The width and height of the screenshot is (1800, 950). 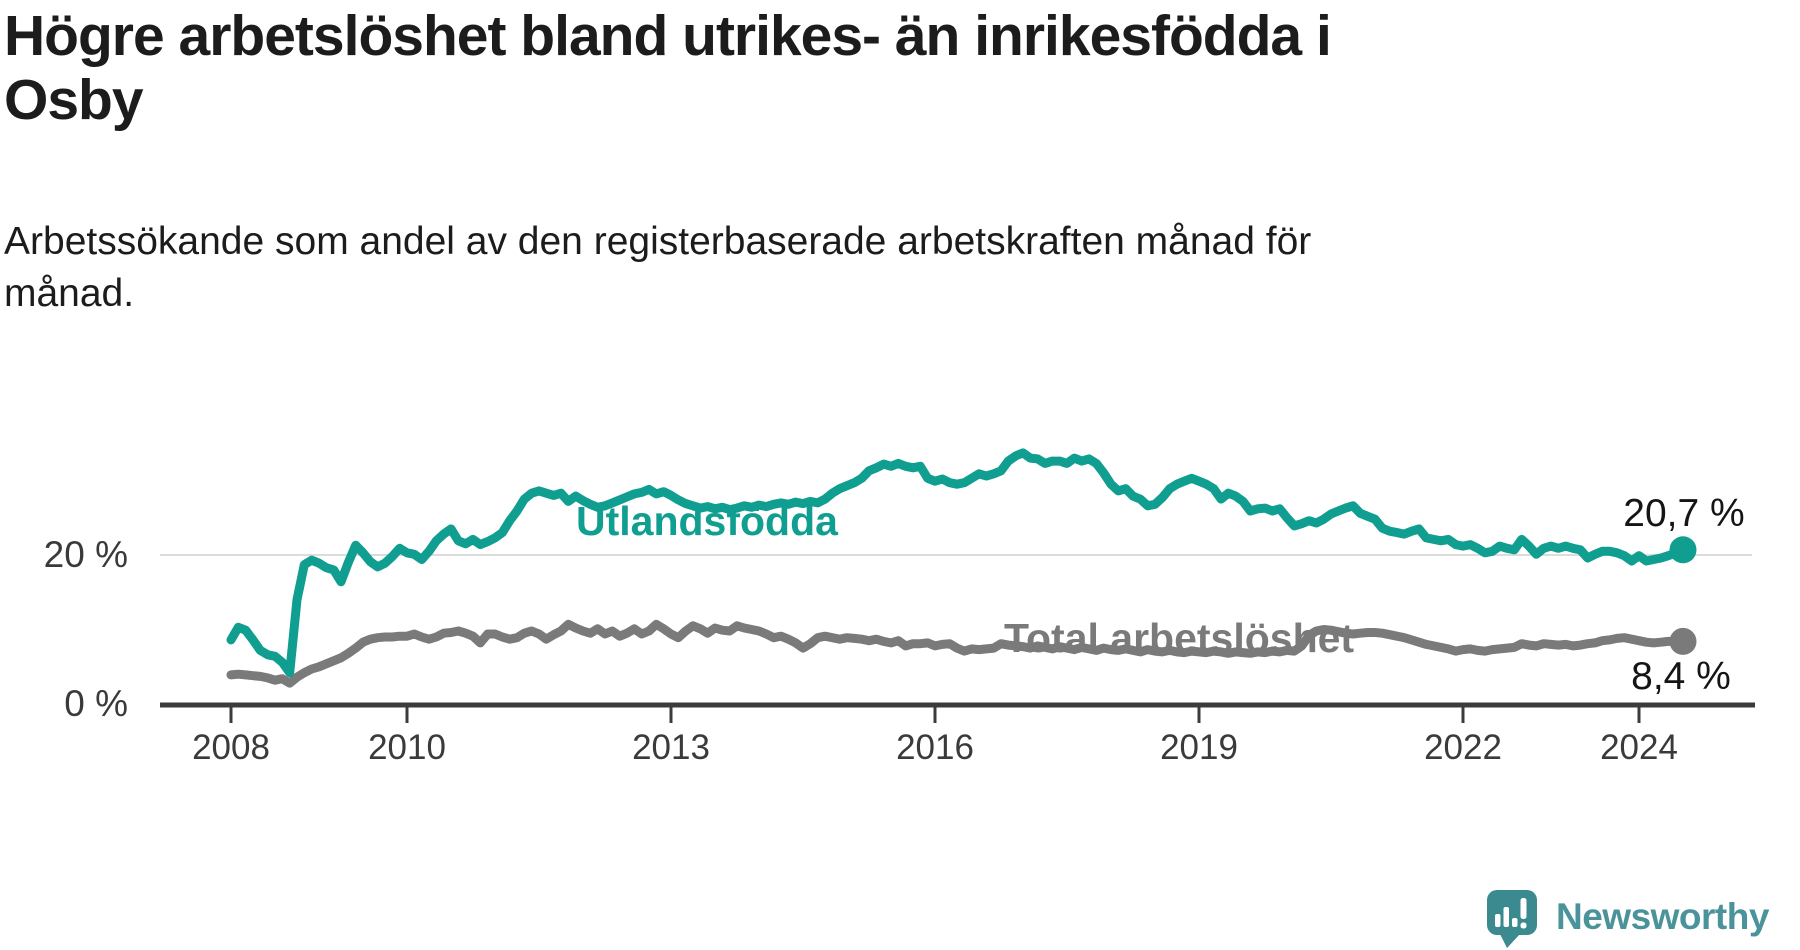 What do you see at coordinates (1683, 550) in the screenshot?
I see `series-end-dot-utlandsfodda` at bounding box center [1683, 550].